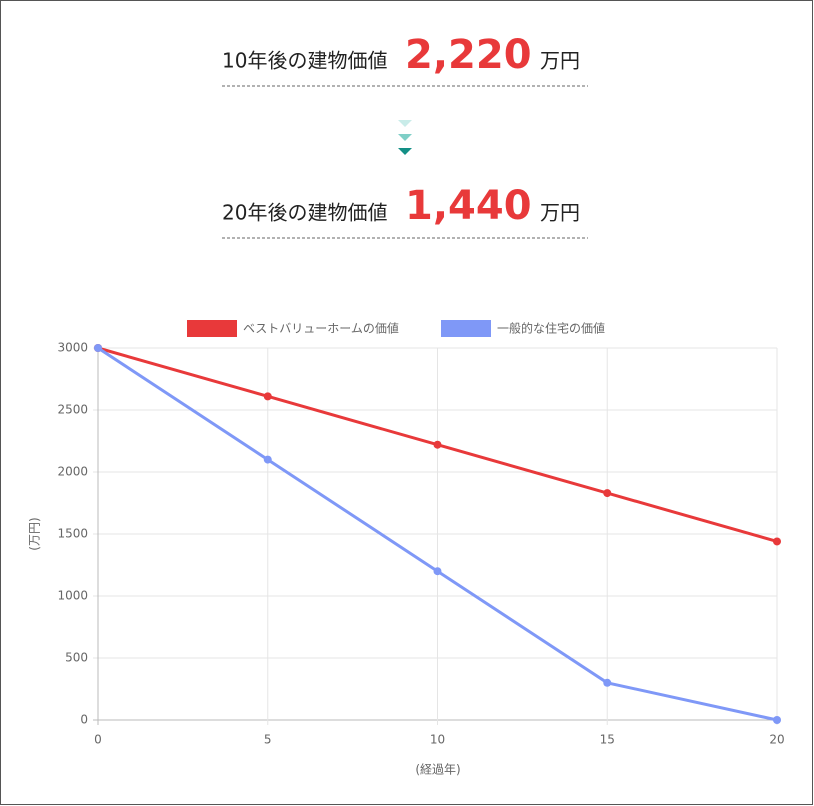  Describe the element at coordinates (84, 720) in the screenshot. I see `y-tick-label: 0` at that location.